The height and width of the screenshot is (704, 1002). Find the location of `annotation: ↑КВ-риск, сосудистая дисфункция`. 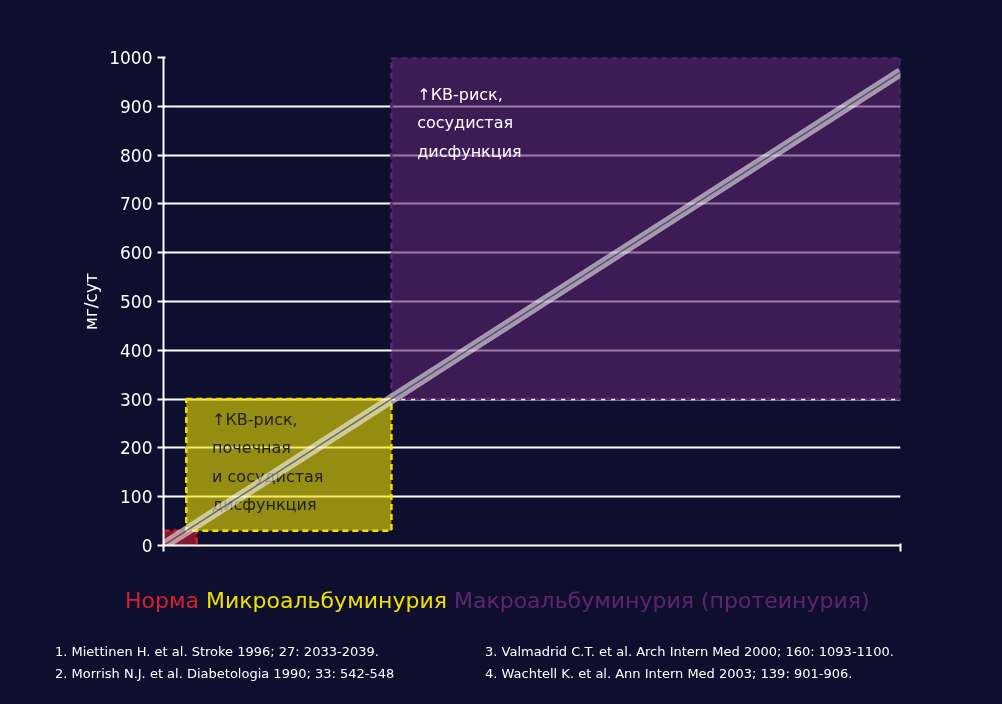

annotation: ↑КВ-риск, сосудистая дисфункция is located at coordinates (469, 122).